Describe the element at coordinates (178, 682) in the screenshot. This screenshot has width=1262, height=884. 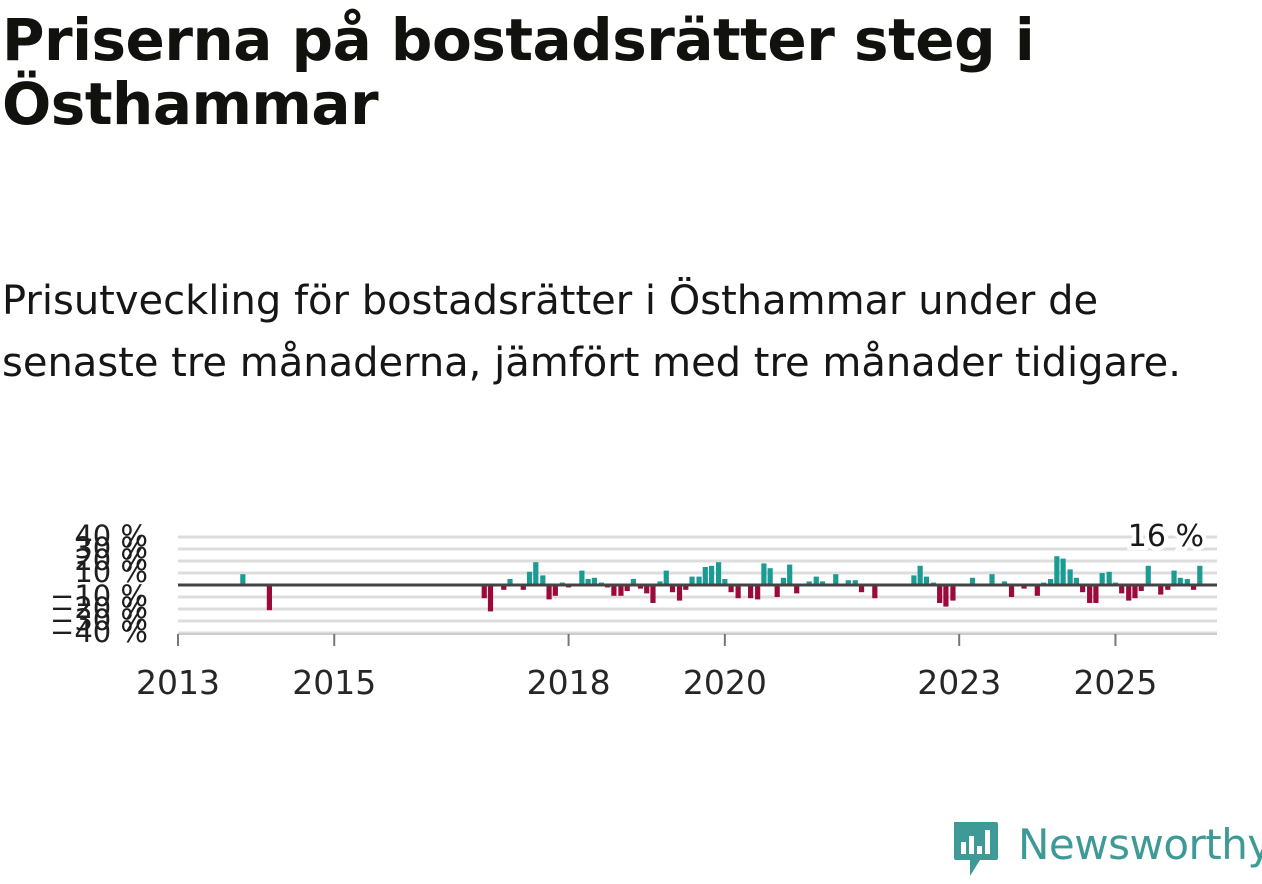
I see `x-tick-label: 2013` at that location.